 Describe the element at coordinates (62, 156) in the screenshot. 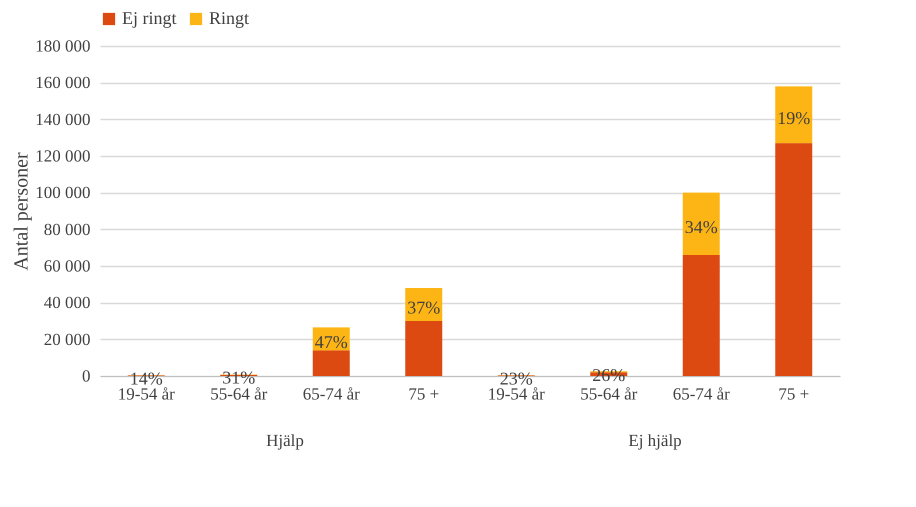

I see `y-tick-label: 120 000` at that location.